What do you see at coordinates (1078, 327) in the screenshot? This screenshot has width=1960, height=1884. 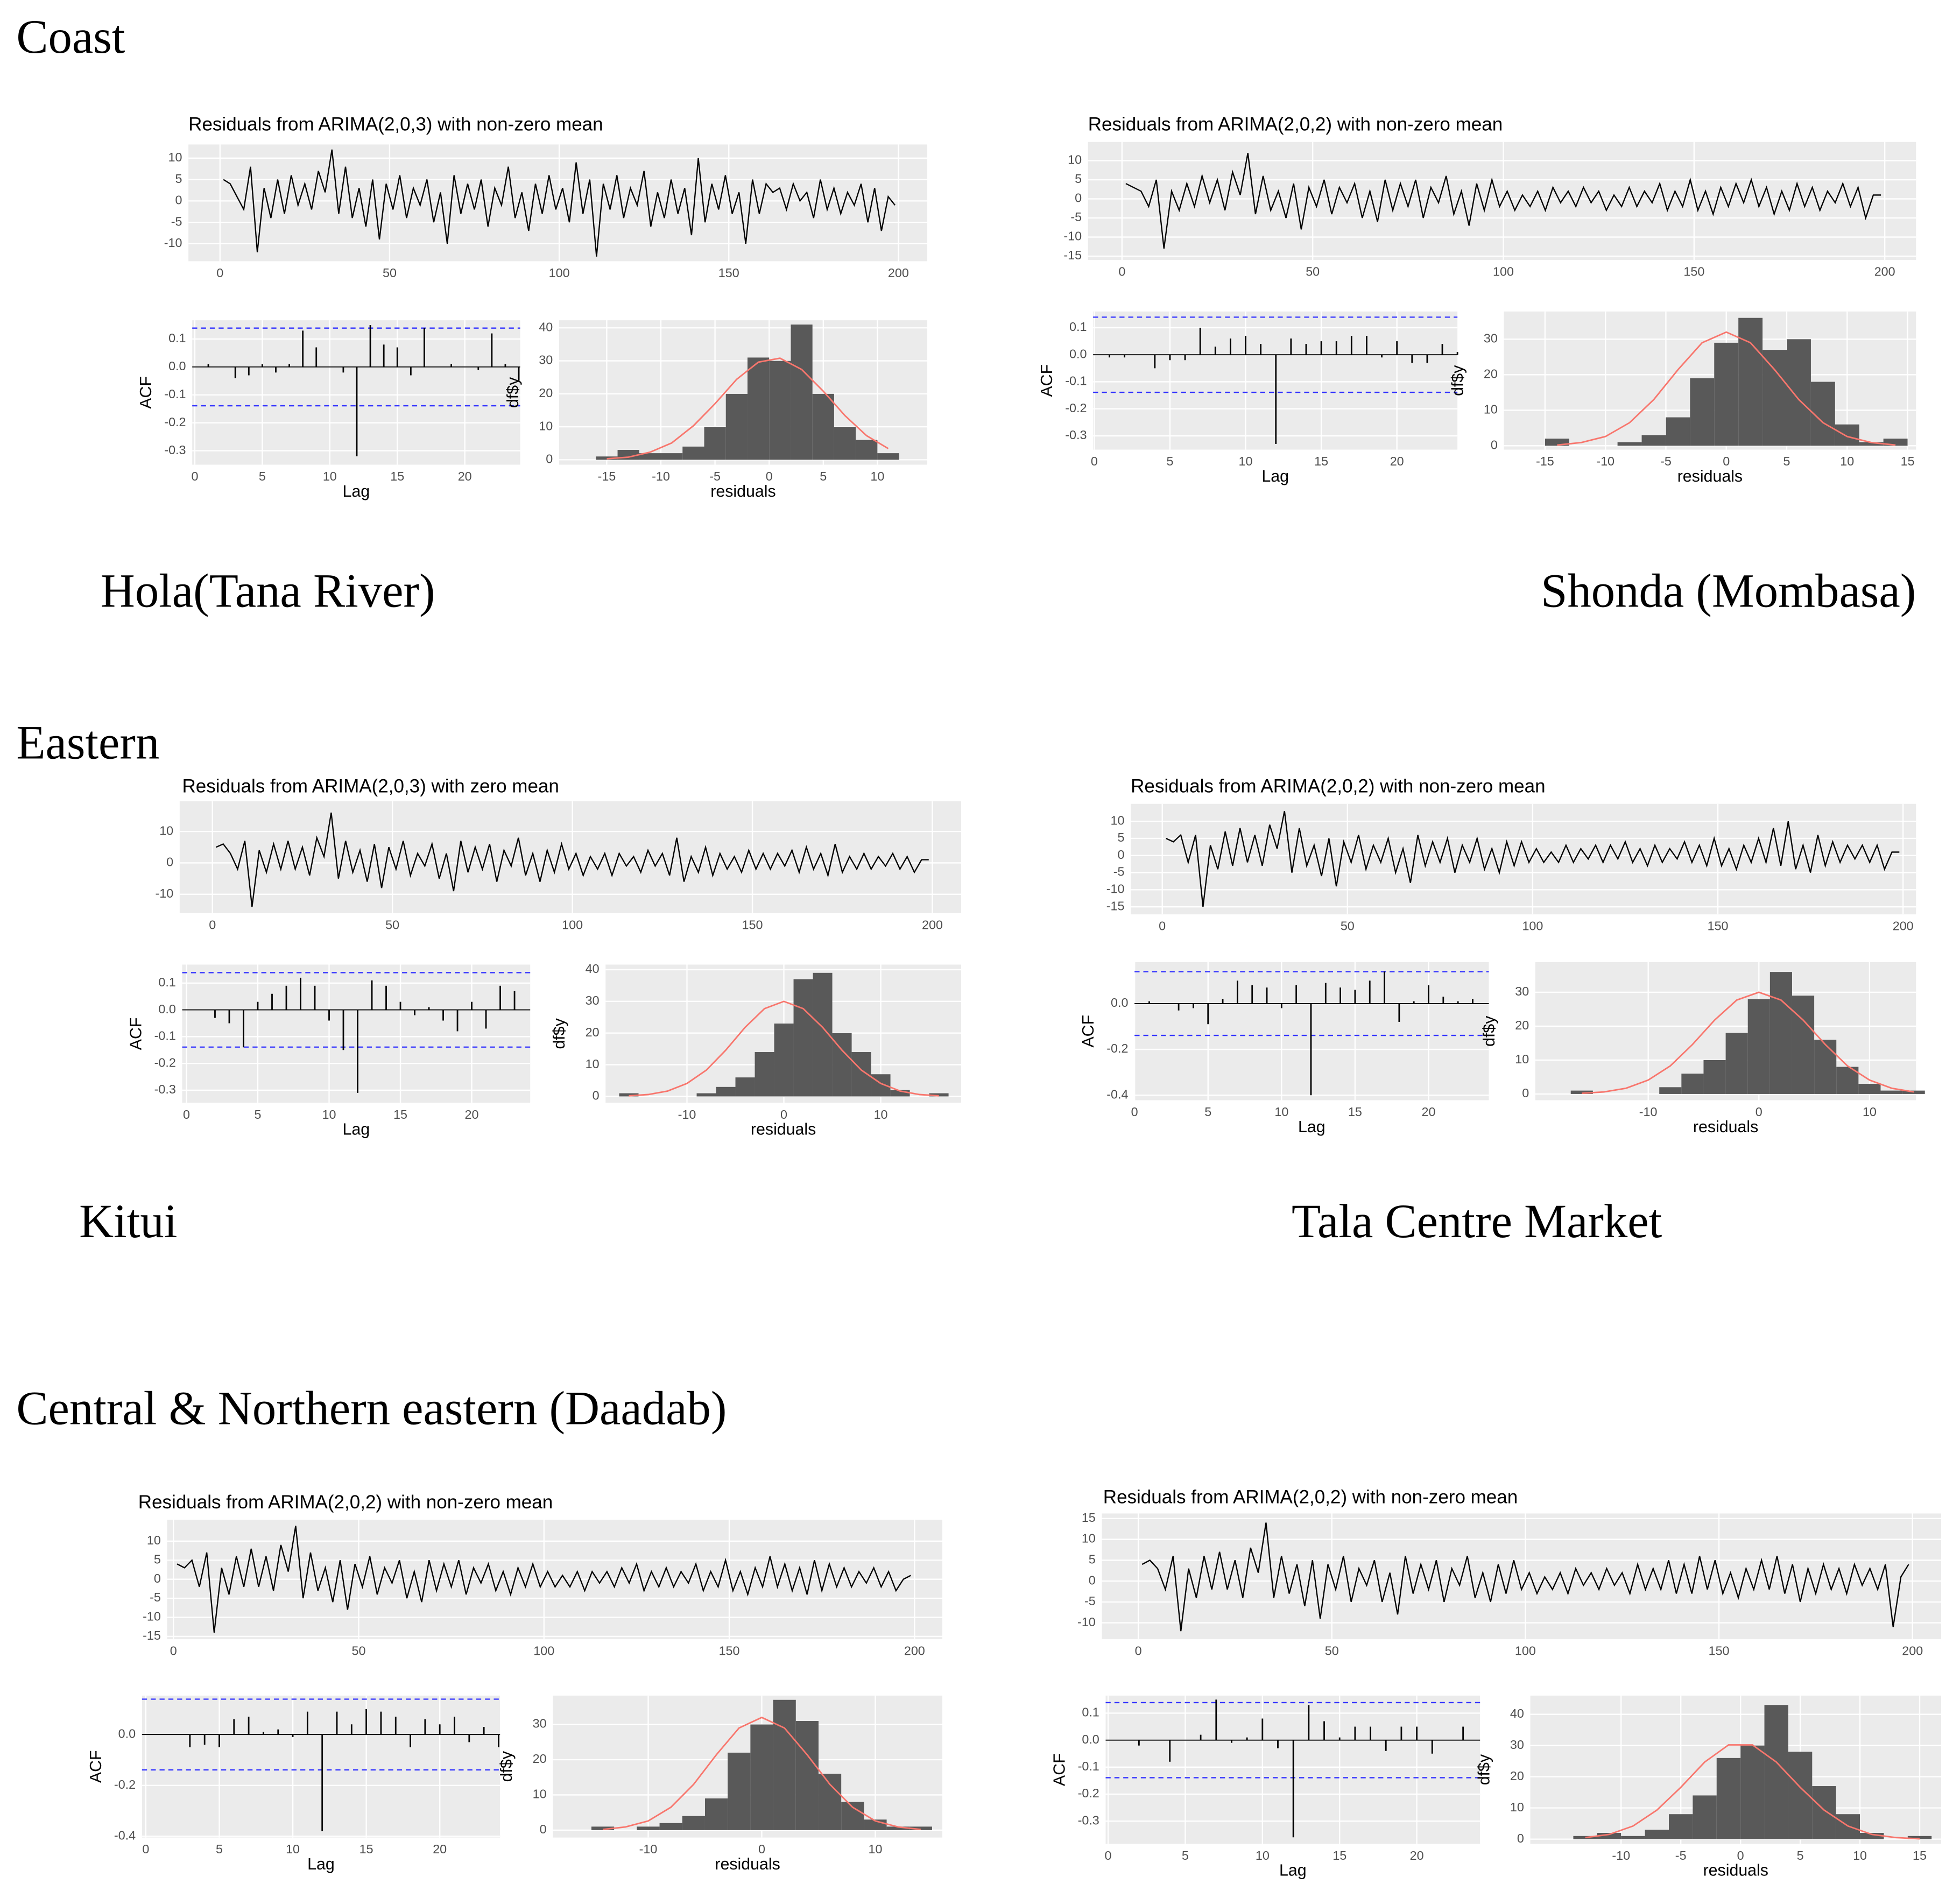 I see `y-tick-label: 0.1` at bounding box center [1078, 327].